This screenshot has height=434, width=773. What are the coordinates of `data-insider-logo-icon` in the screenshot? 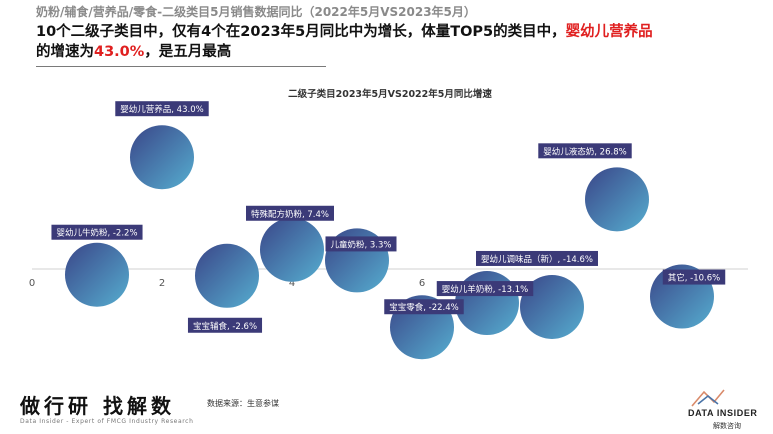 It's located at (708, 398).